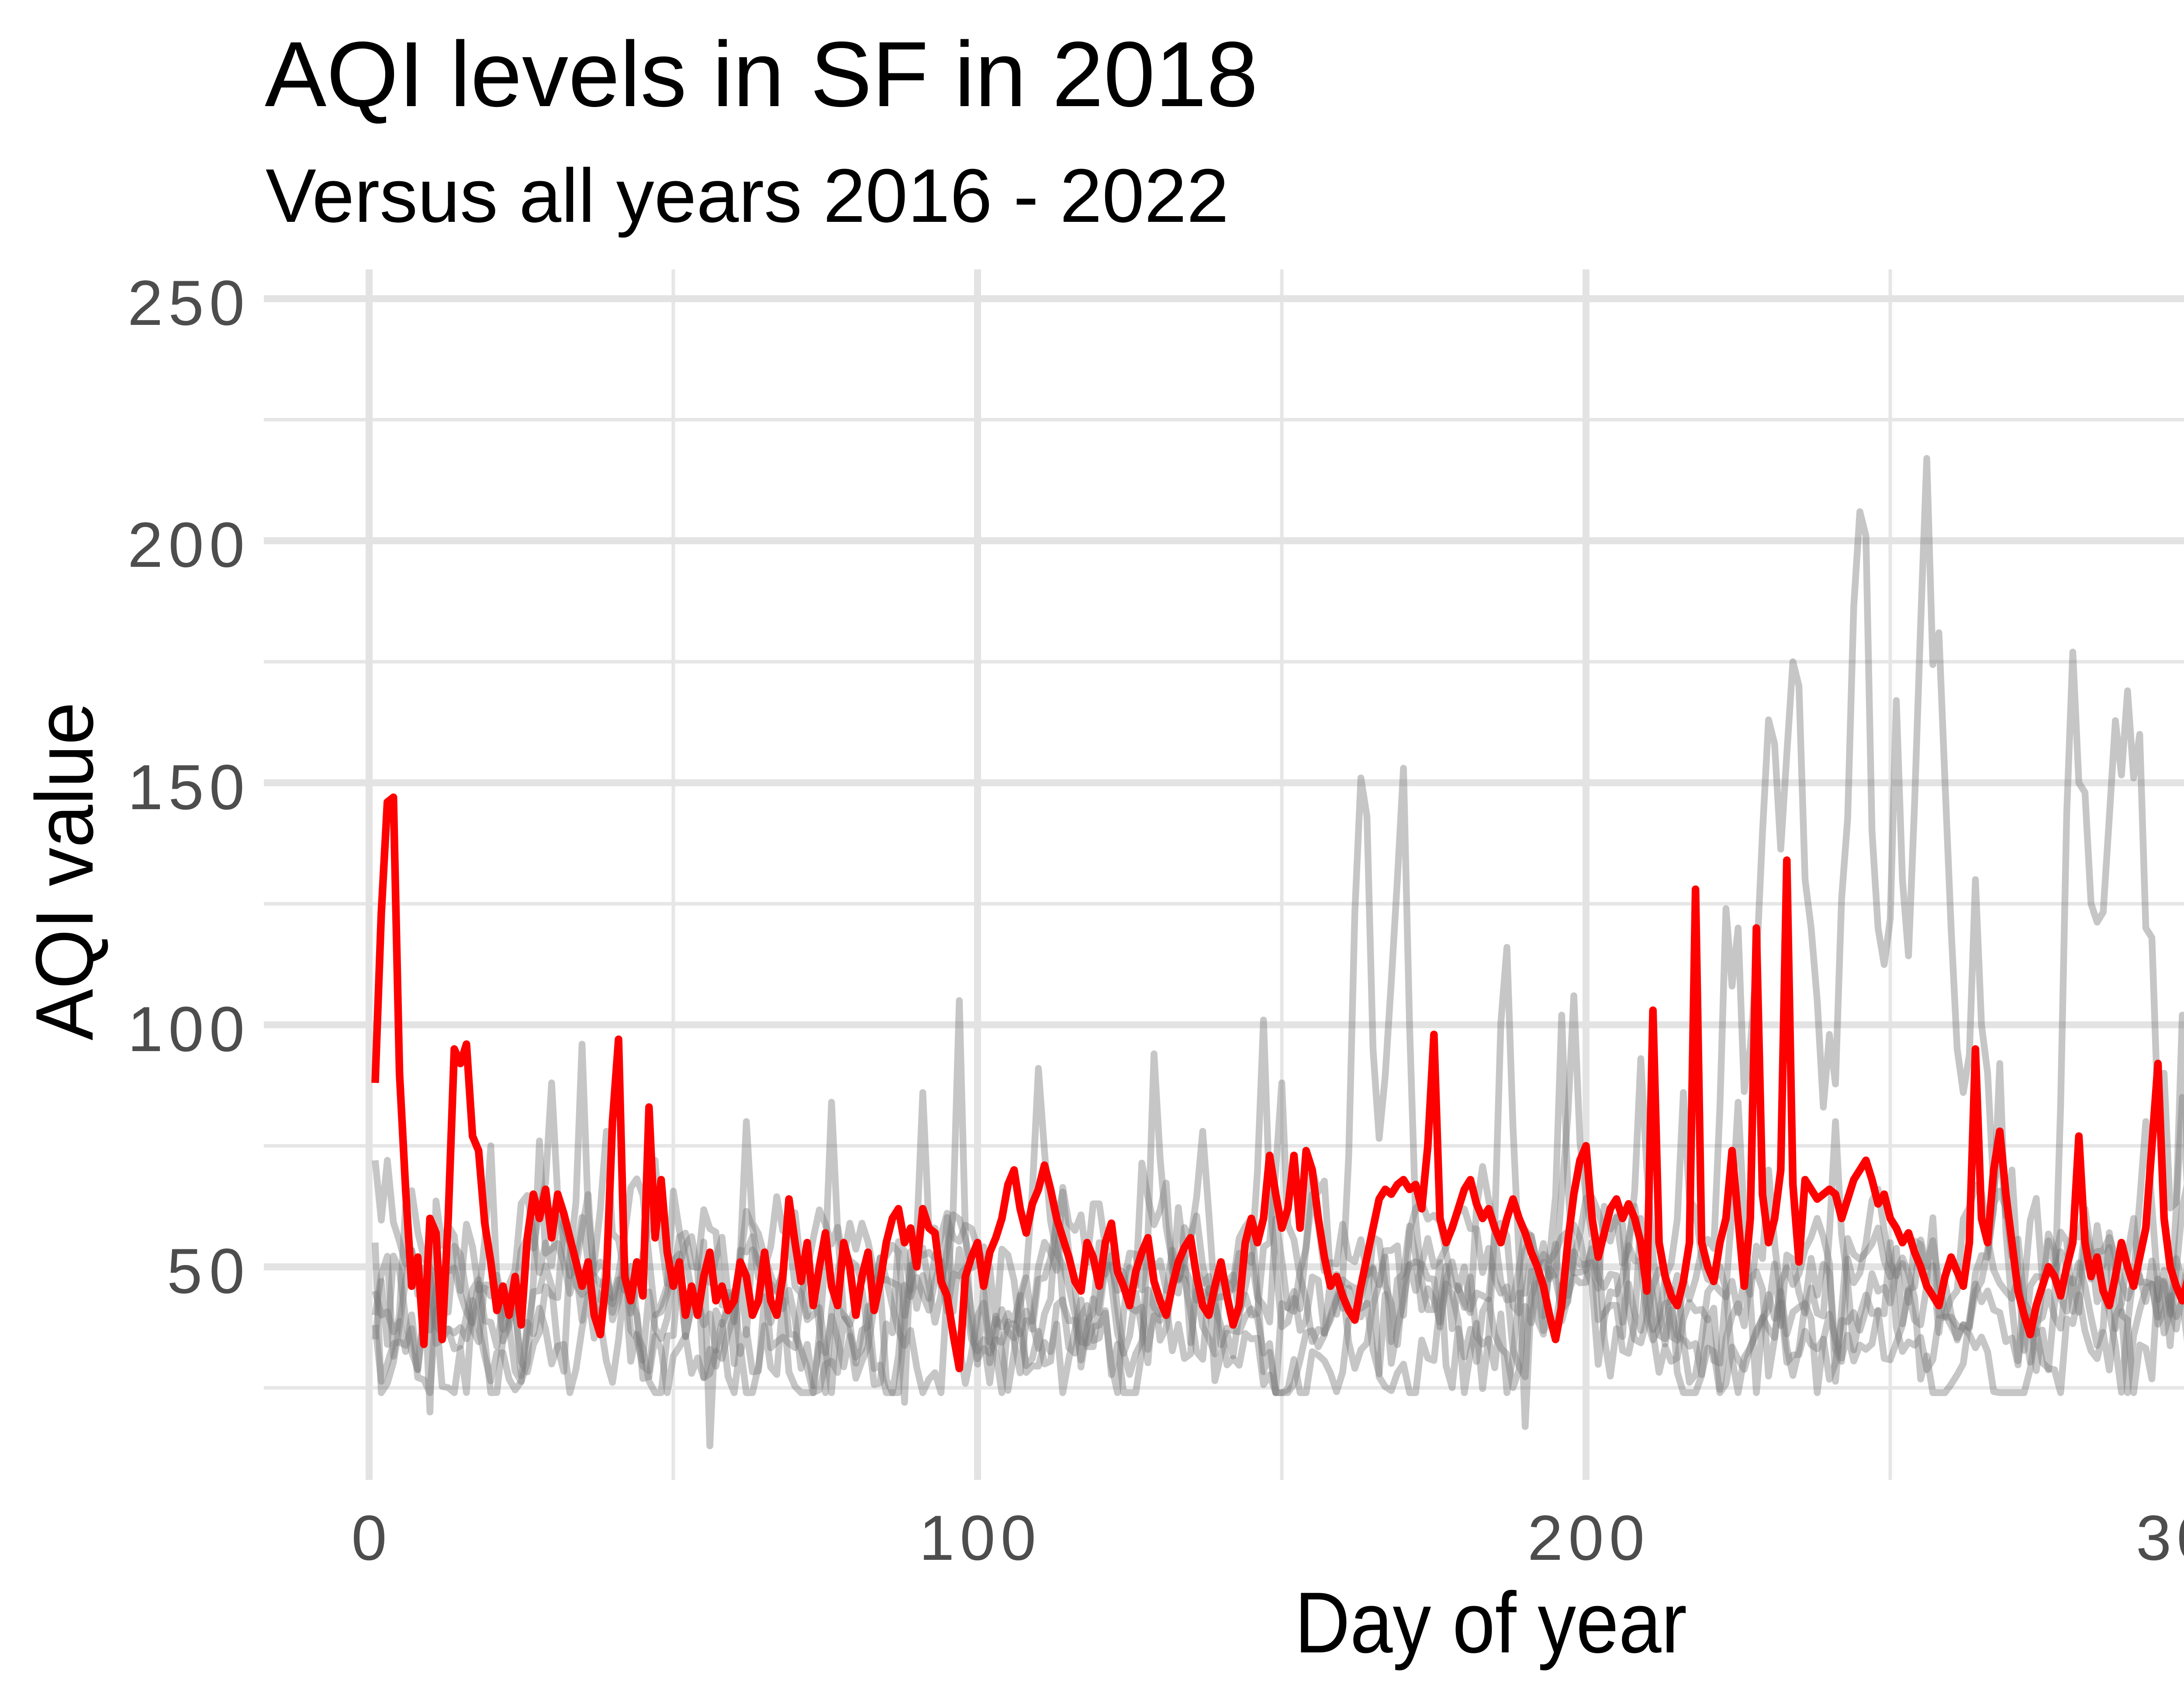 Image resolution: width=2184 pixels, height=1700 pixels. What do you see at coordinates (747, 195) in the screenshot?
I see `svg-text: Versus all years 2016 - 2022` at bounding box center [747, 195].